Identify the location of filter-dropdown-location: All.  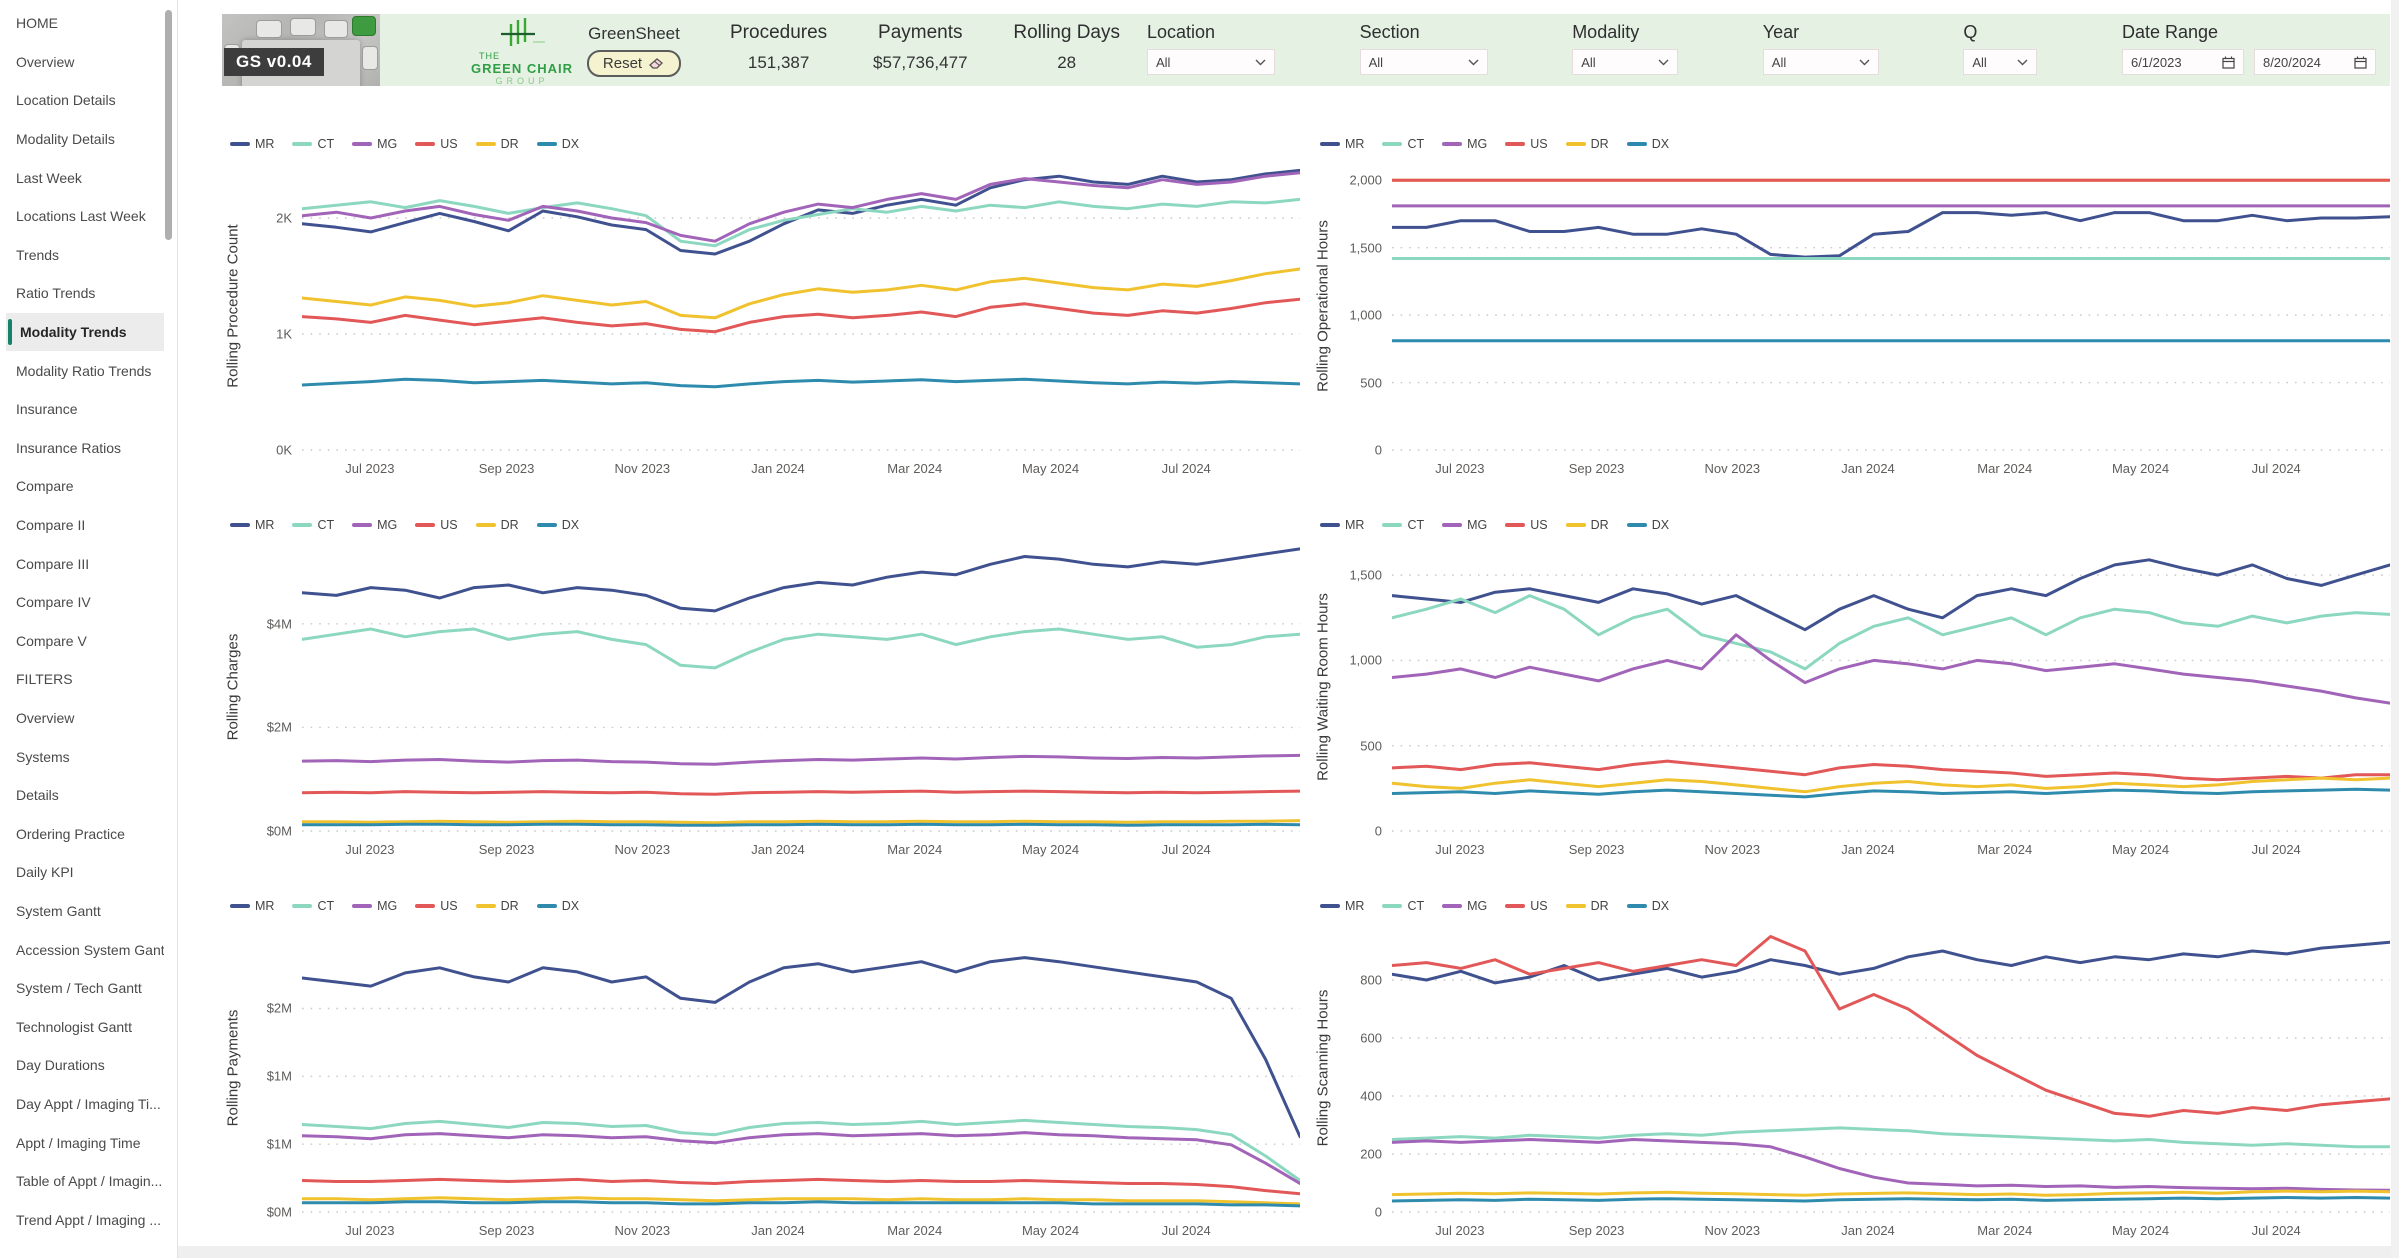
(1211, 62).